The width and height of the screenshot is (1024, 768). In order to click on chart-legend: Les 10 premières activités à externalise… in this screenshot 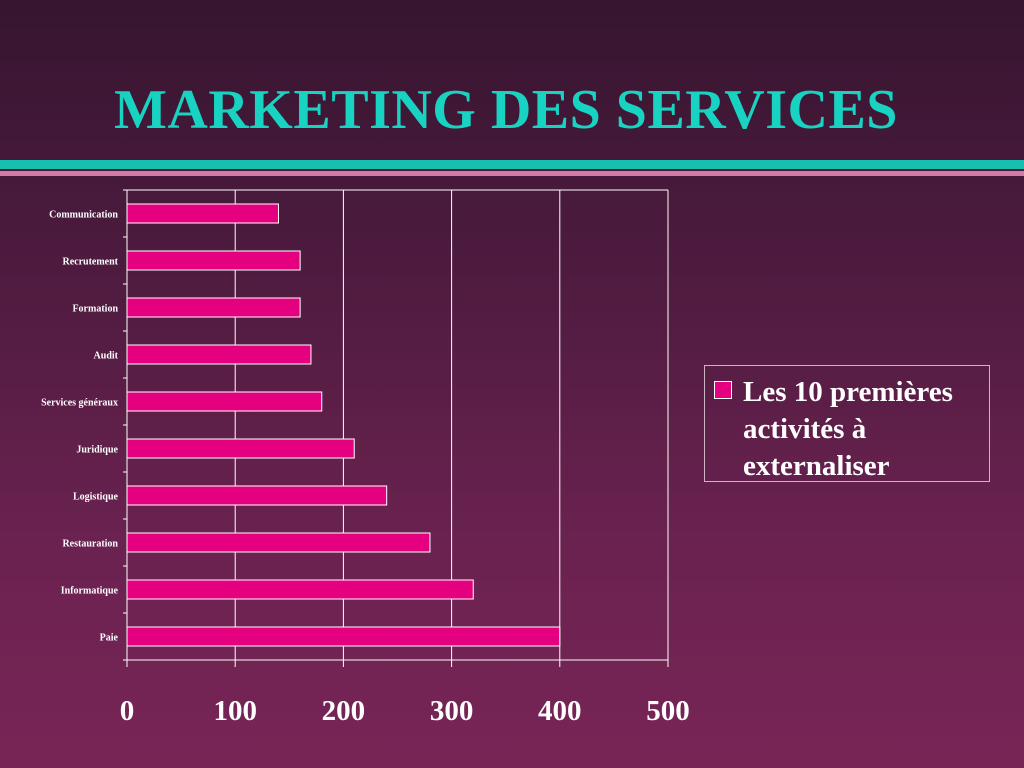, I will do `click(847, 423)`.